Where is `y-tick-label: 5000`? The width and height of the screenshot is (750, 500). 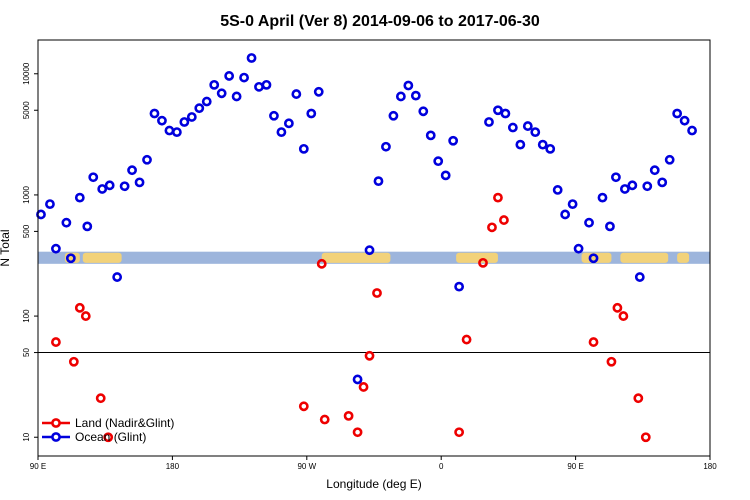
y-tick-label: 5000 is located at coordinates (26, 110).